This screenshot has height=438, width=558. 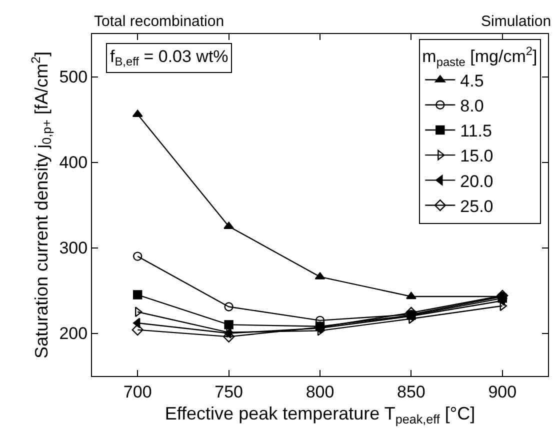 I want to click on legend-label: 8.0, so click(x=472, y=106).